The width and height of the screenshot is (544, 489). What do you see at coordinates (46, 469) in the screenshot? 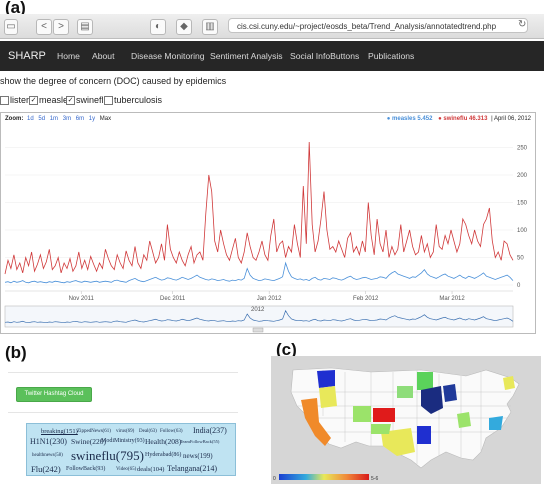
I see `hashtag-item: Flu(242)` at bounding box center [46, 469].